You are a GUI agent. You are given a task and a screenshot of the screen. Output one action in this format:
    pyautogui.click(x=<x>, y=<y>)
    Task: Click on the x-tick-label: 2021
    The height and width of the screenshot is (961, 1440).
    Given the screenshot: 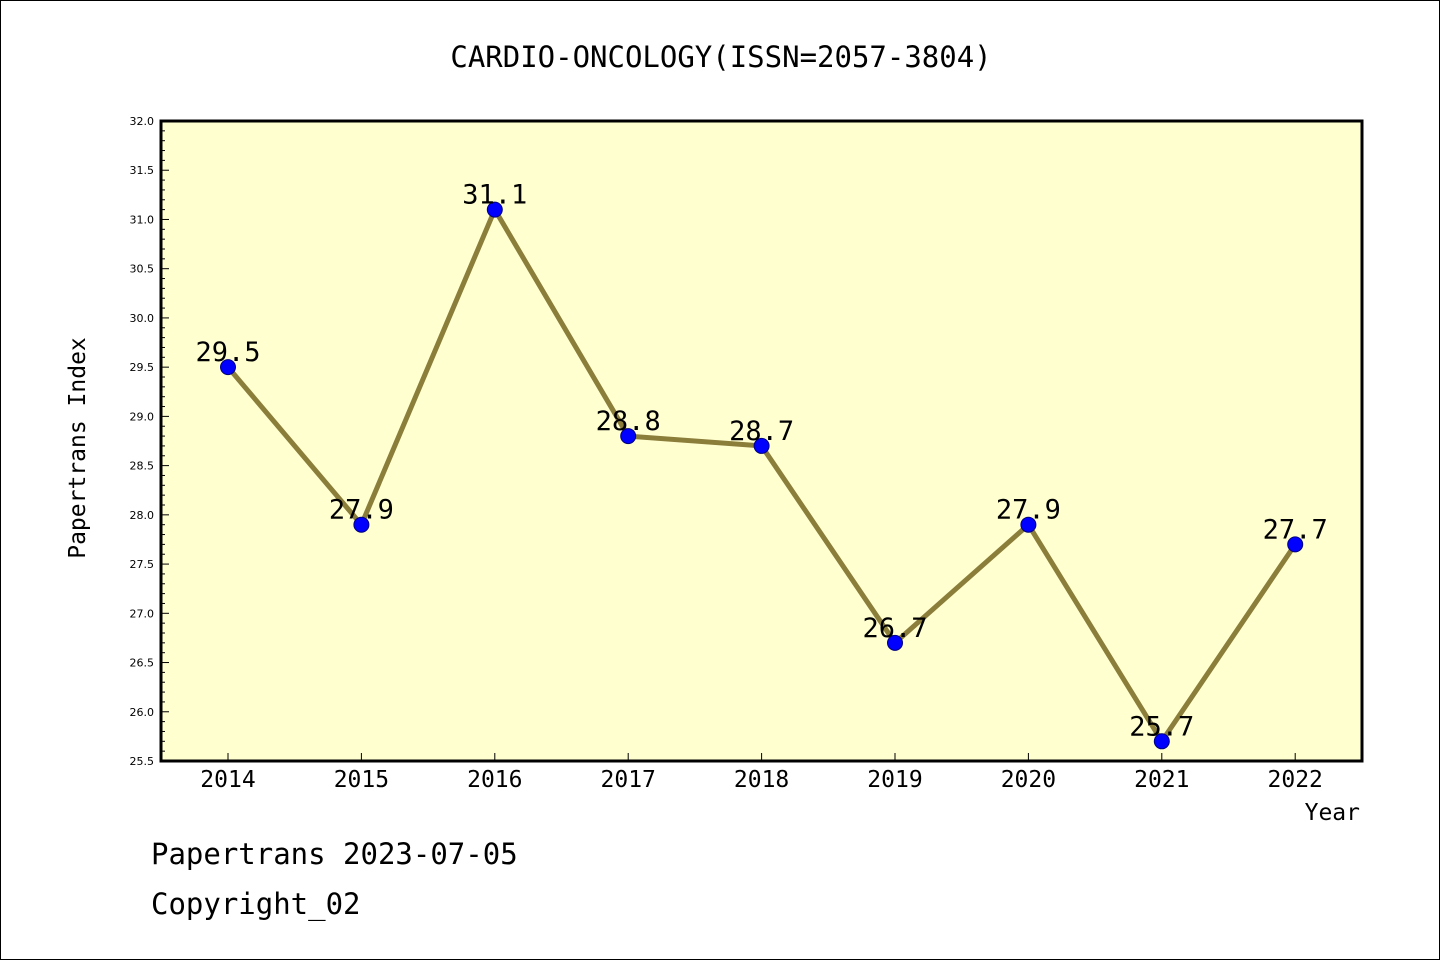 What is the action you would take?
    pyautogui.click(x=1161, y=780)
    